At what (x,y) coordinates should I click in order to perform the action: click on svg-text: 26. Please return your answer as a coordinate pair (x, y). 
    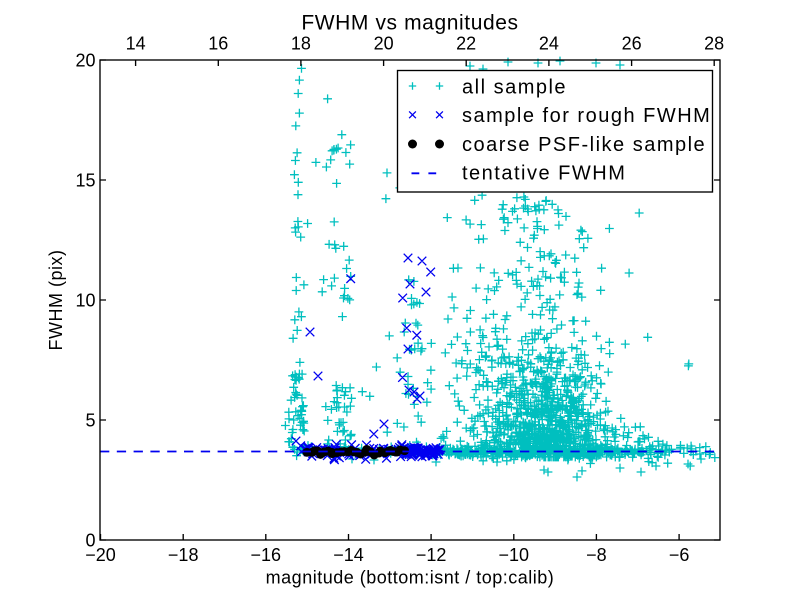
    Looking at the image, I should click on (632, 44).